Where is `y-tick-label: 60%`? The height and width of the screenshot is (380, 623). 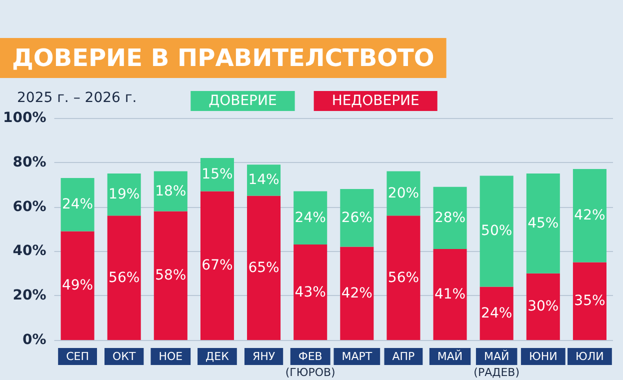
y-tick-label: 60% is located at coordinates (29, 206).